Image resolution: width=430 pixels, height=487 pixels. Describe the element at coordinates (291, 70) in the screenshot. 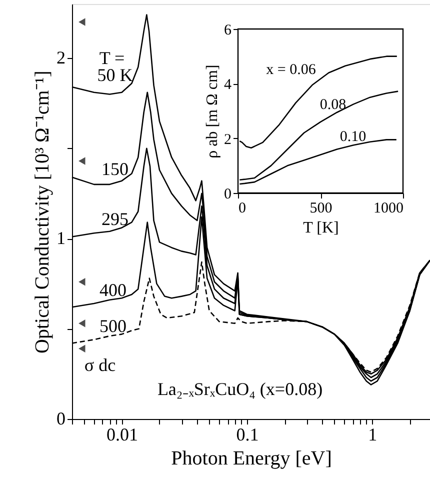

I see `annotation: x = 0.06` at that location.